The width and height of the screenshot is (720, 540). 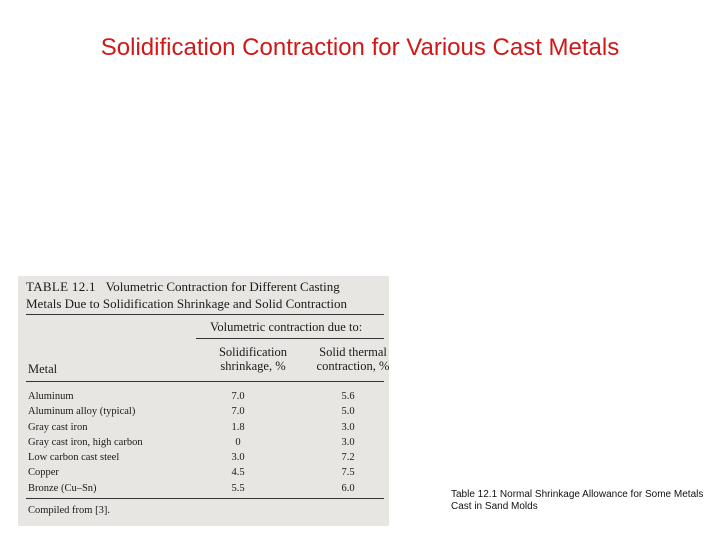 What do you see at coordinates (85, 442) in the screenshot?
I see `metal-cell: Gray cast iron, high carbon` at bounding box center [85, 442].